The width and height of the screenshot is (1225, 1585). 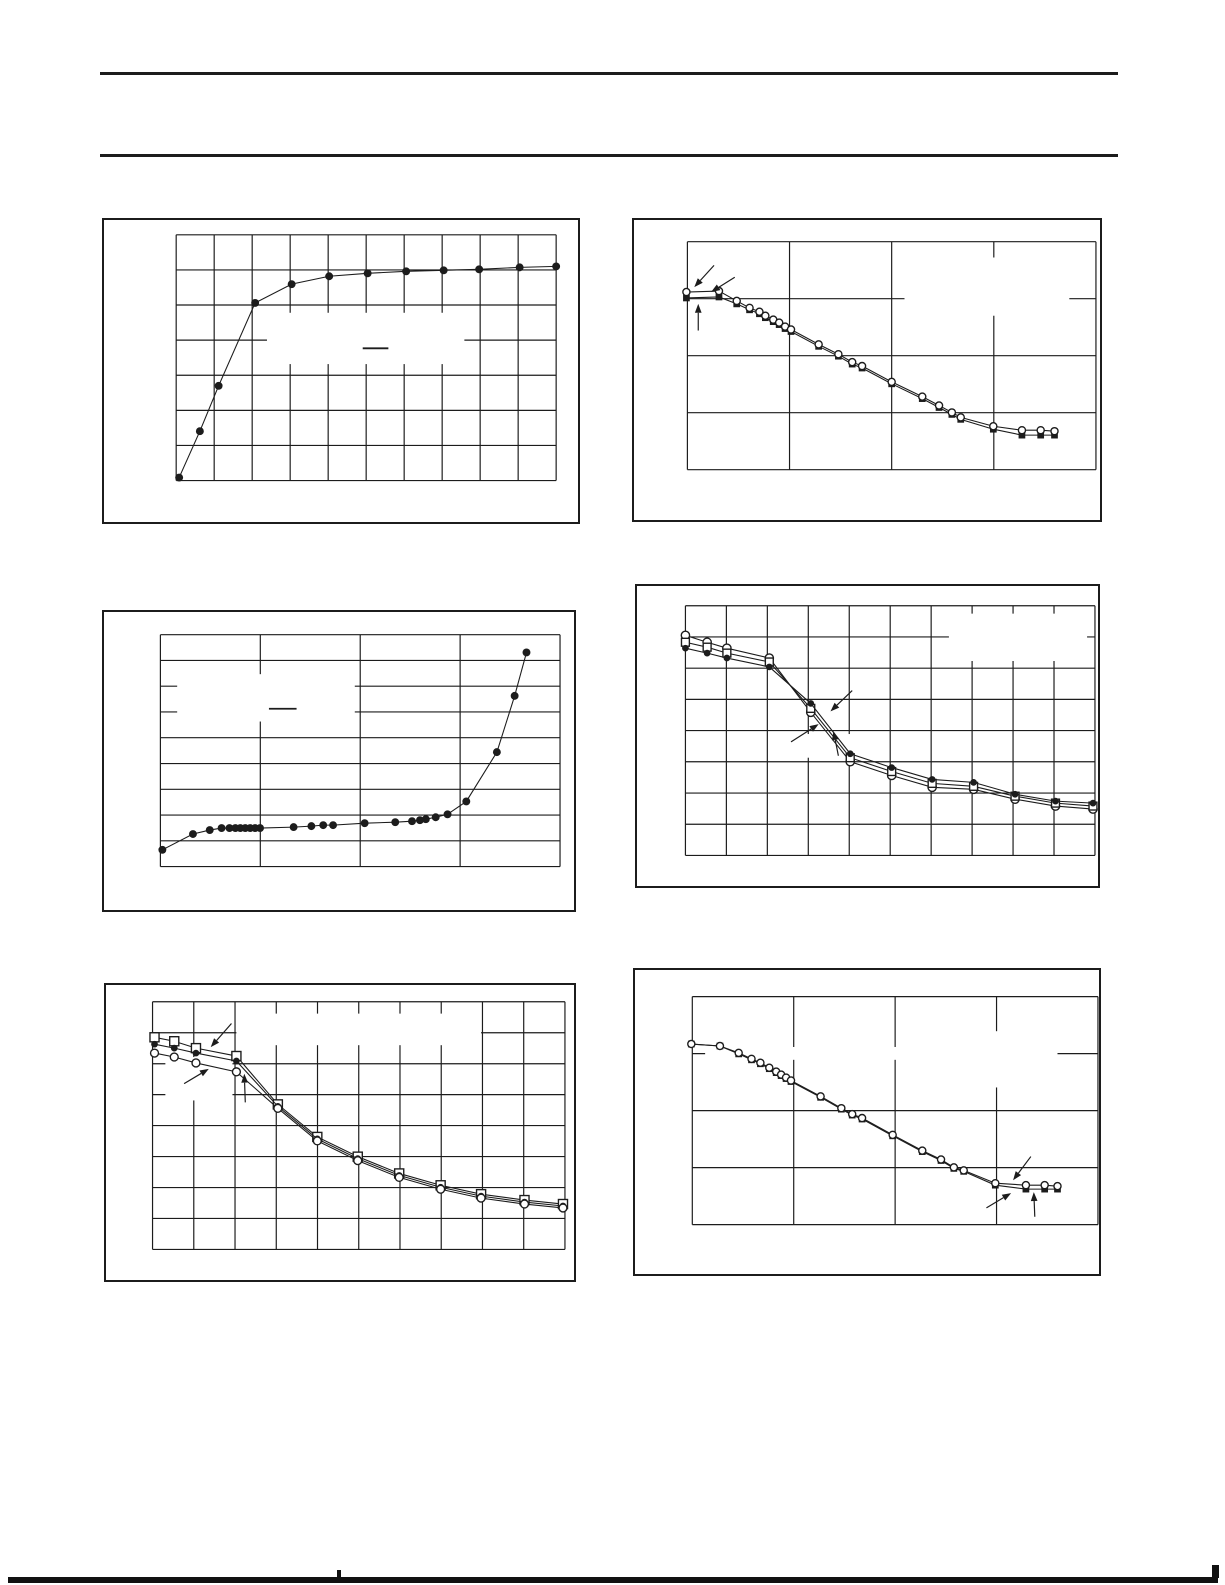 I want to click on footer-mark, so click(x=1215, y=1571).